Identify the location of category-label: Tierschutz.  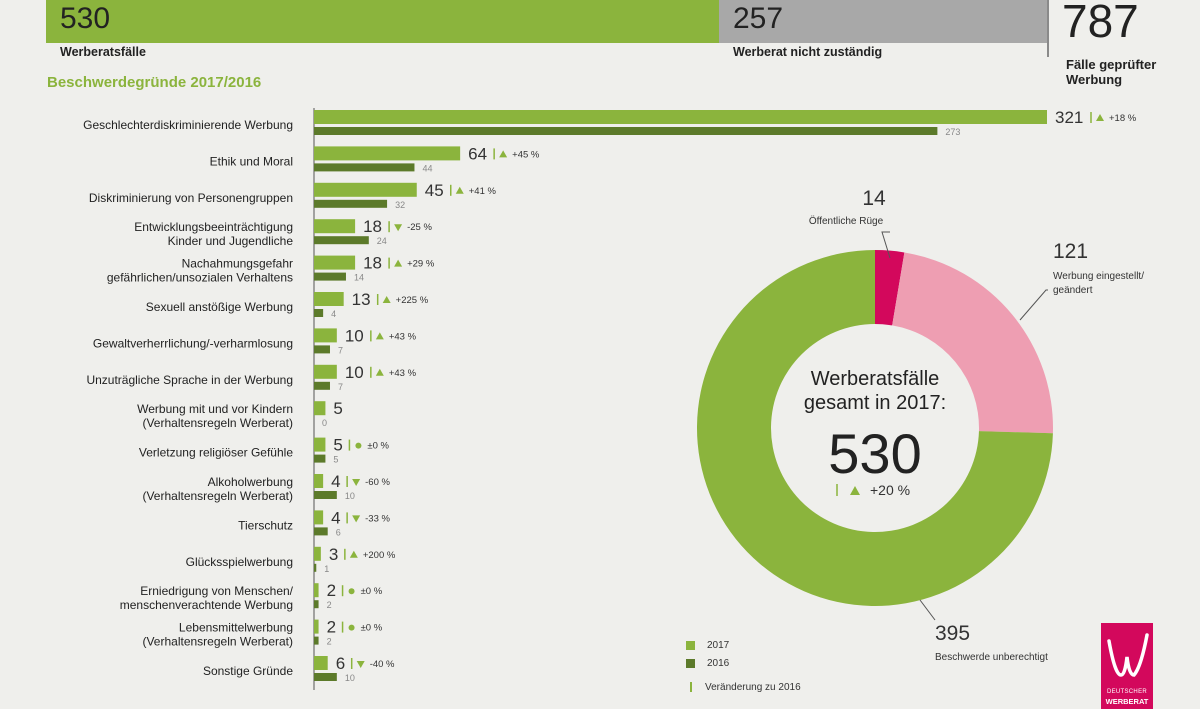
(265, 525).